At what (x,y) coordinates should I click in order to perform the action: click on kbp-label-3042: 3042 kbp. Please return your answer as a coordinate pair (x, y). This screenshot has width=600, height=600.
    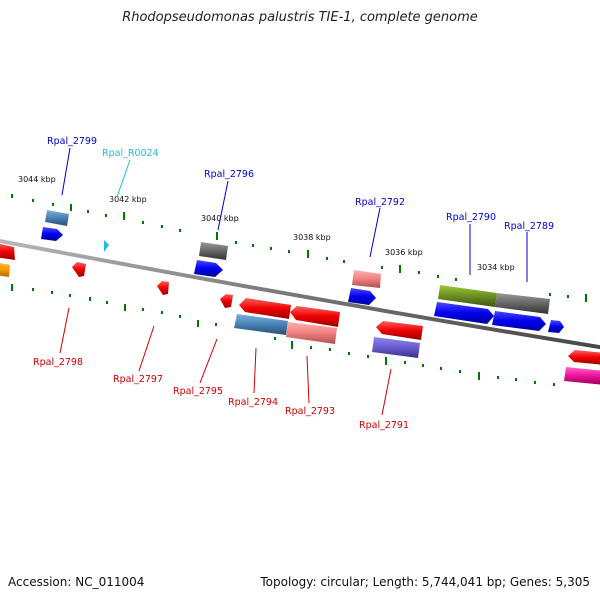
    Looking at the image, I should click on (128, 199).